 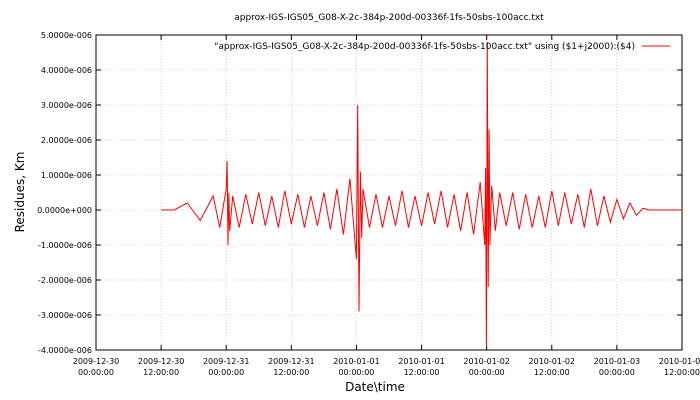 What do you see at coordinates (65, 315) in the screenshot?
I see `y-tick-label: -3.0000e-006` at bounding box center [65, 315].